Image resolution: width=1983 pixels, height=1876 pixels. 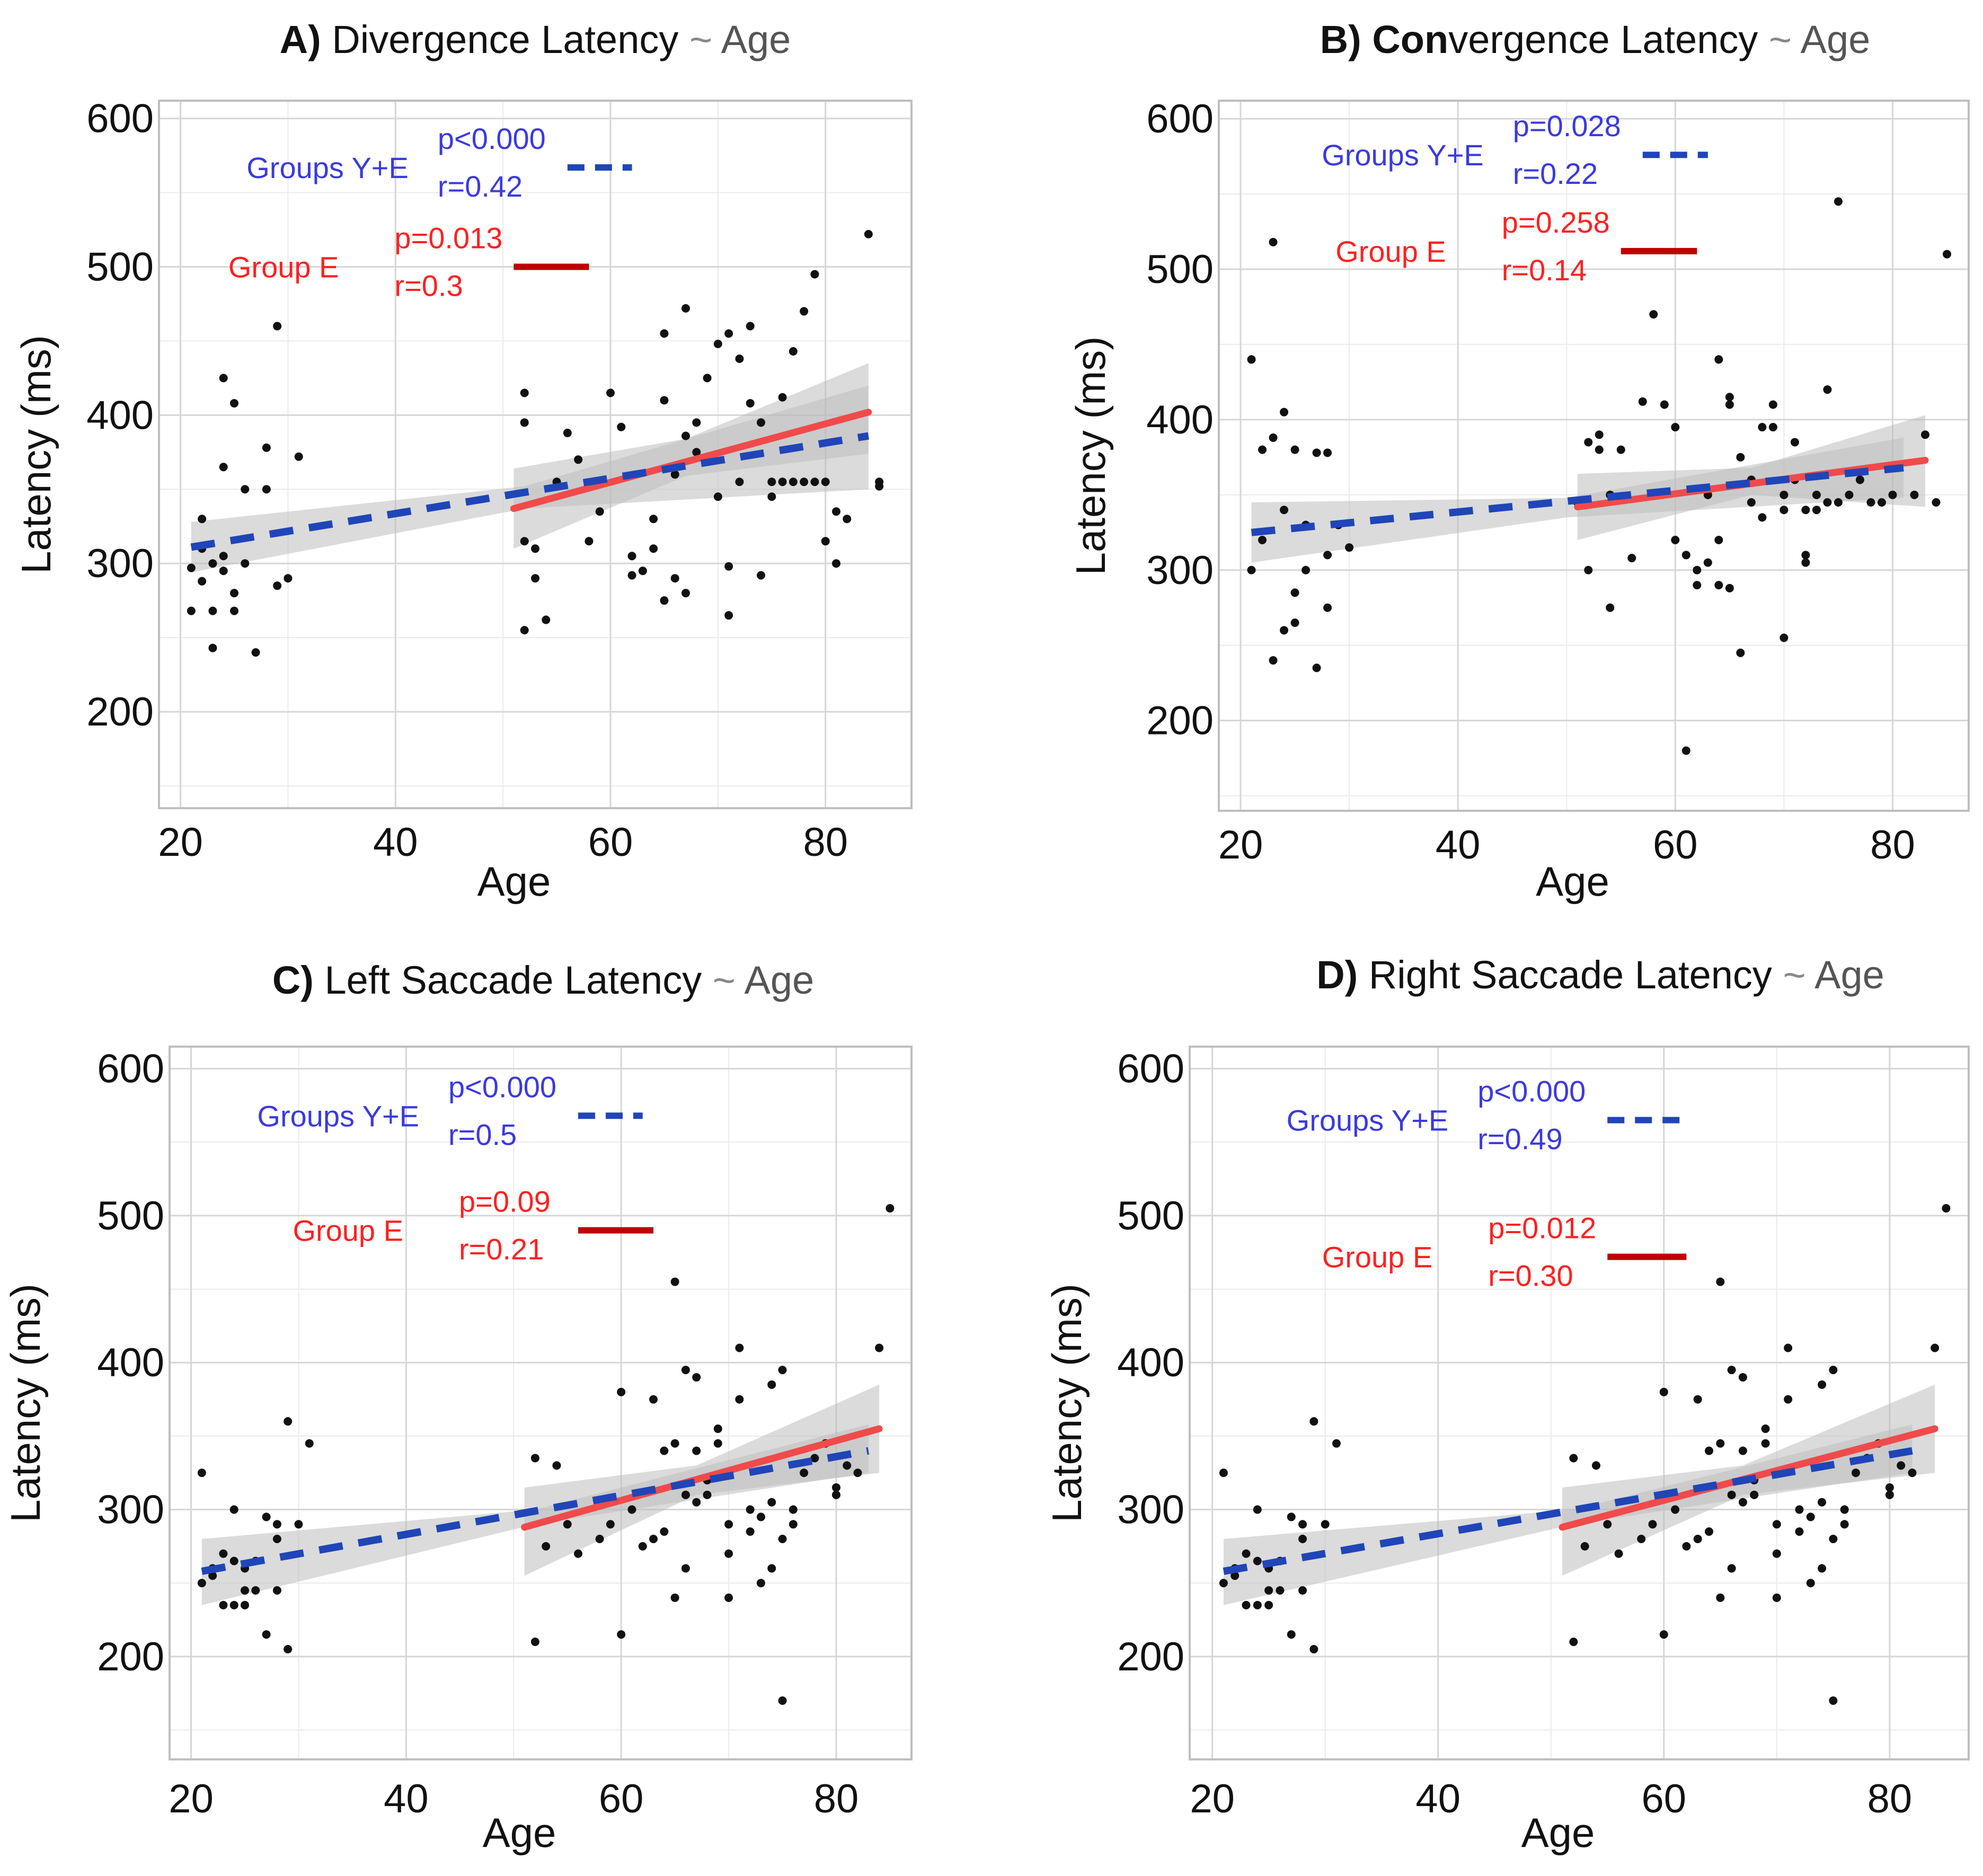 I want to click on stat-r-all: r=0.49, so click(x=1519, y=1139).